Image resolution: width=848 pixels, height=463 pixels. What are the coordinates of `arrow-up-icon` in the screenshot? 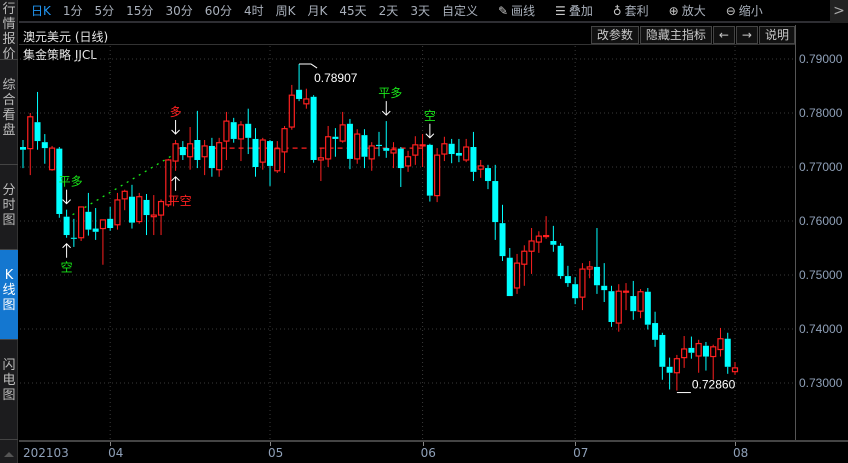 It's located at (66, 246).